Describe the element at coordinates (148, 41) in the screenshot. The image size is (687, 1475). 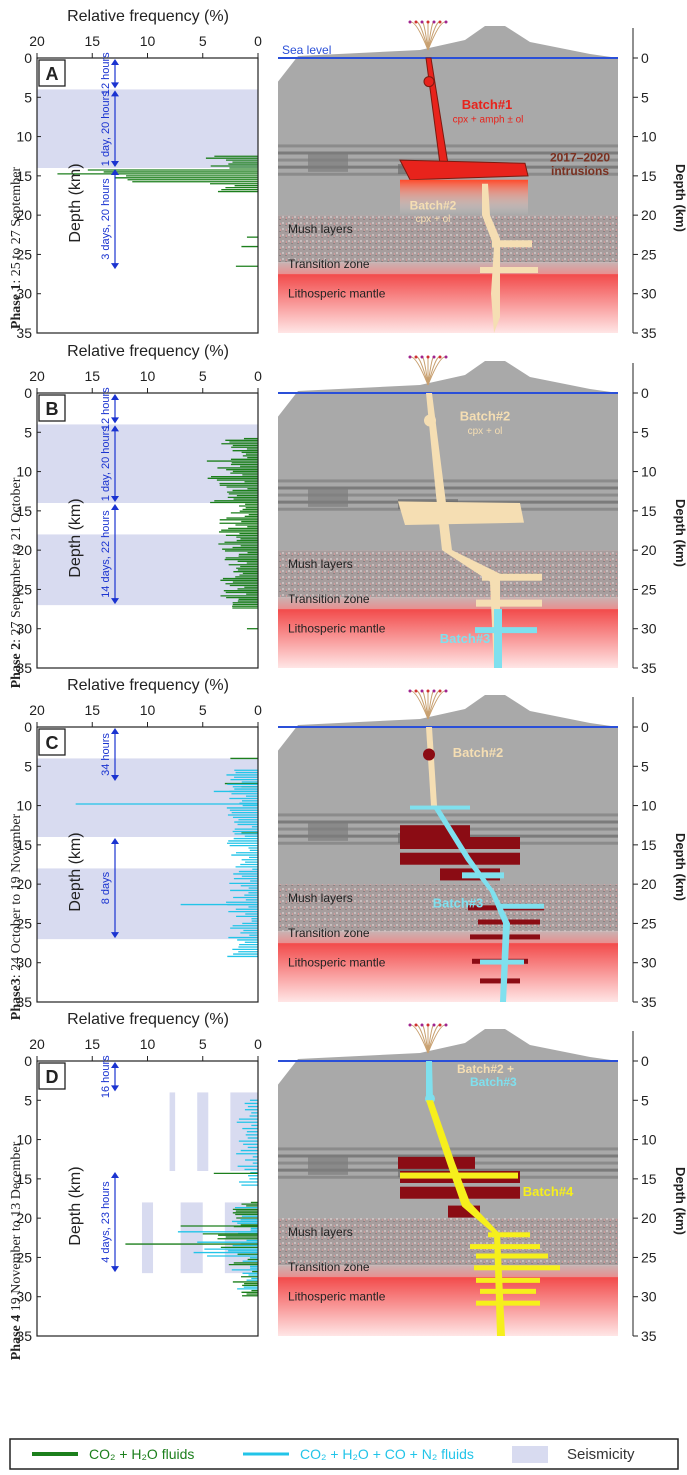
I see `freq-tick-label: 10` at that location.